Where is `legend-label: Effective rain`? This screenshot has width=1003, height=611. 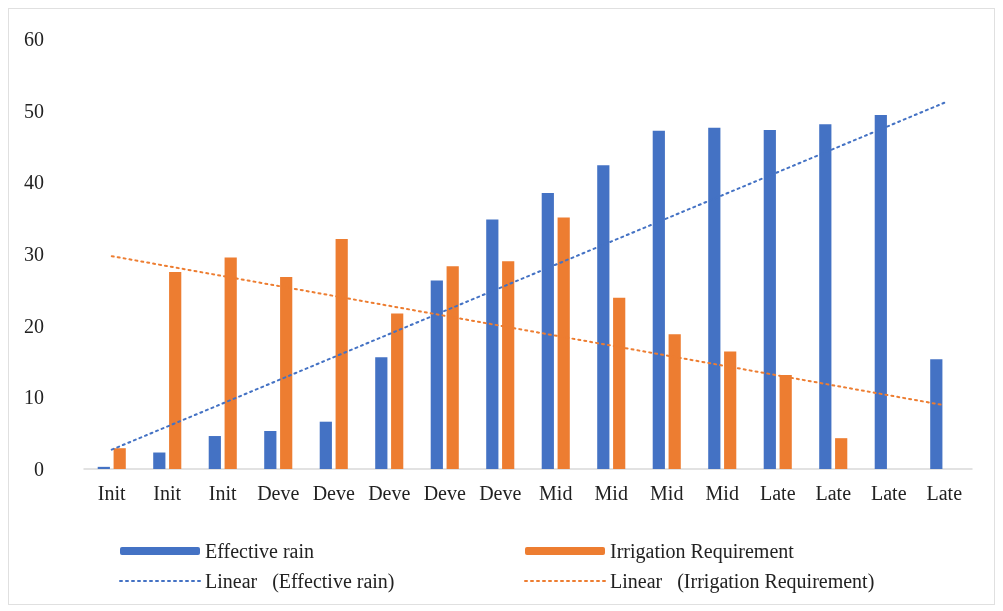
legend-label: Effective rain is located at coordinates (260, 551).